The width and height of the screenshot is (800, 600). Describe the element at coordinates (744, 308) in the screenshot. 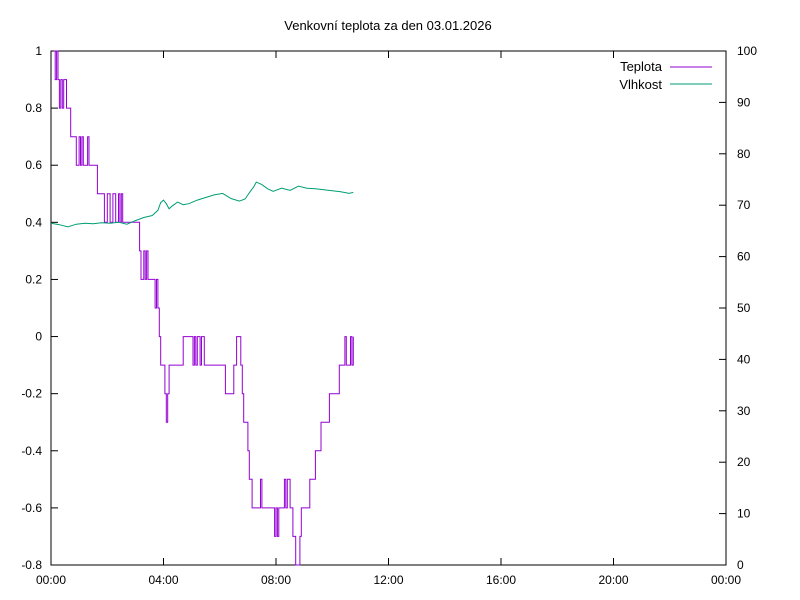

I see `y-right-tick-label: 50` at that location.